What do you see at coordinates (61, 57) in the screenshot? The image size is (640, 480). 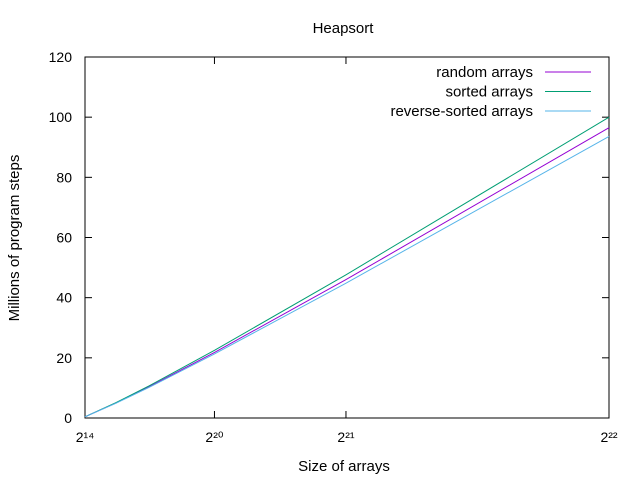 I see `y-tick-label: 120` at bounding box center [61, 57].